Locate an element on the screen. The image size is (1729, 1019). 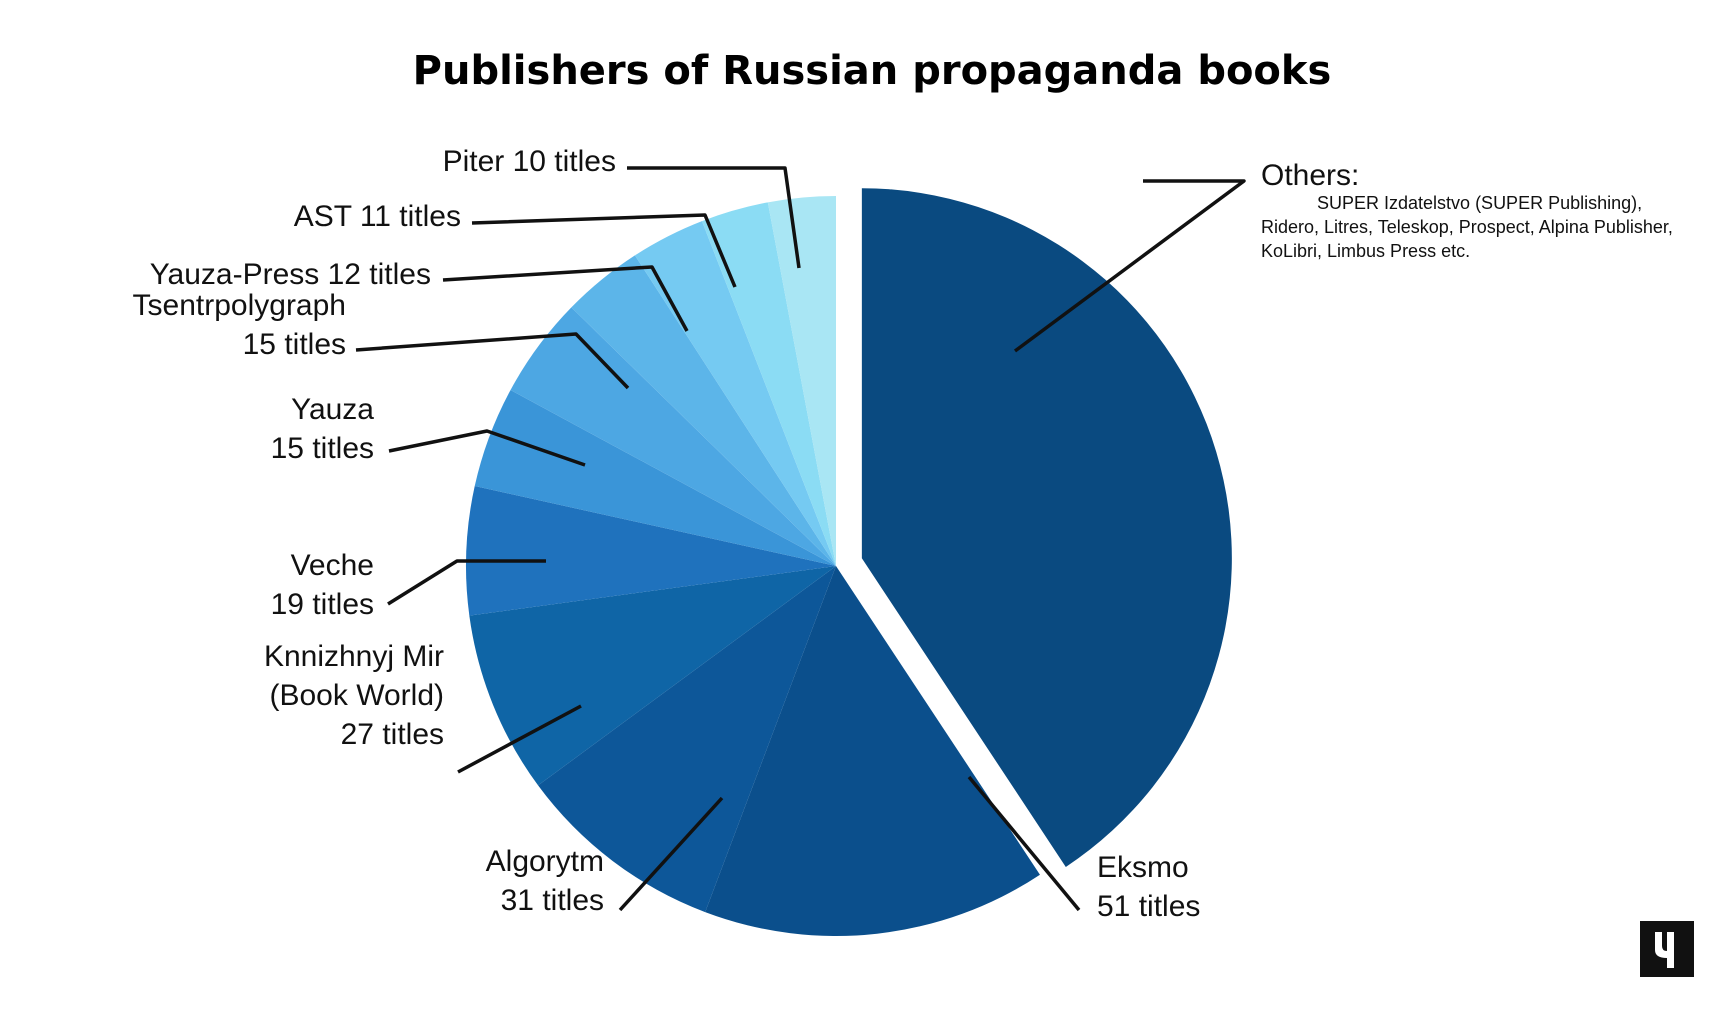
pie-slice-others is located at coordinates (1046, 527).